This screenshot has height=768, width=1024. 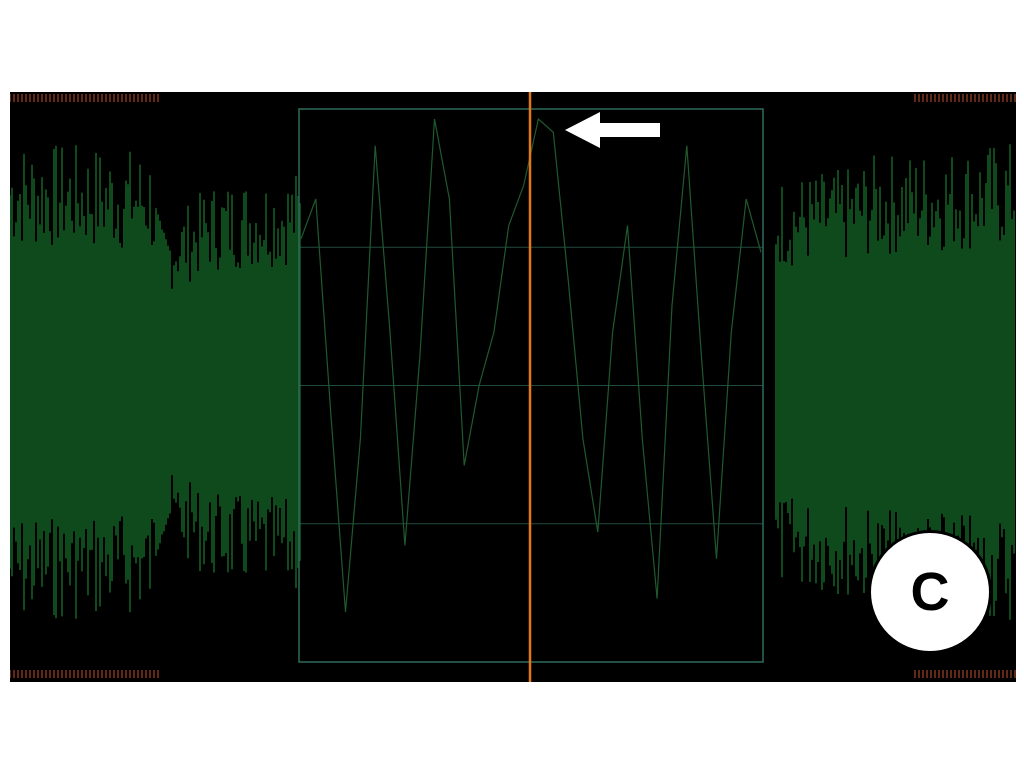 What do you see at coordinates (513, 98) in the screenshot?
I see `edge-ticks-top` at bounding box center [513, 98].